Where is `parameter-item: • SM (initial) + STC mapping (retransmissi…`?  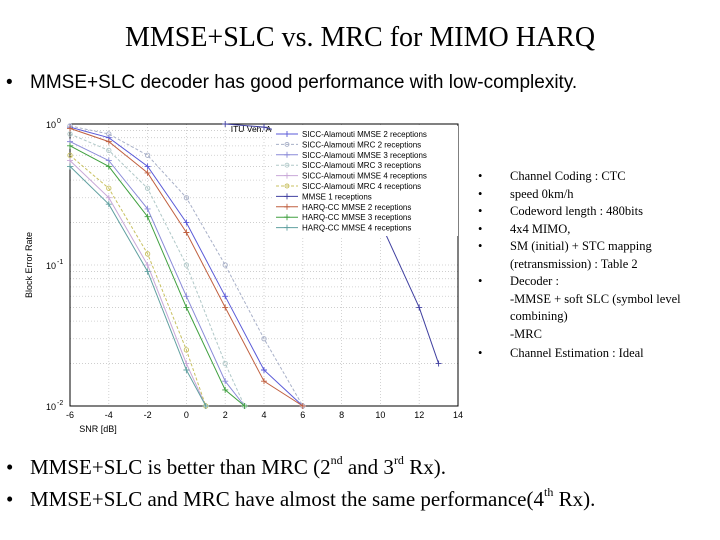
parameter-item: • SM (initial) + STC mapping (retransmissi… is located at coordinates (594, 255).